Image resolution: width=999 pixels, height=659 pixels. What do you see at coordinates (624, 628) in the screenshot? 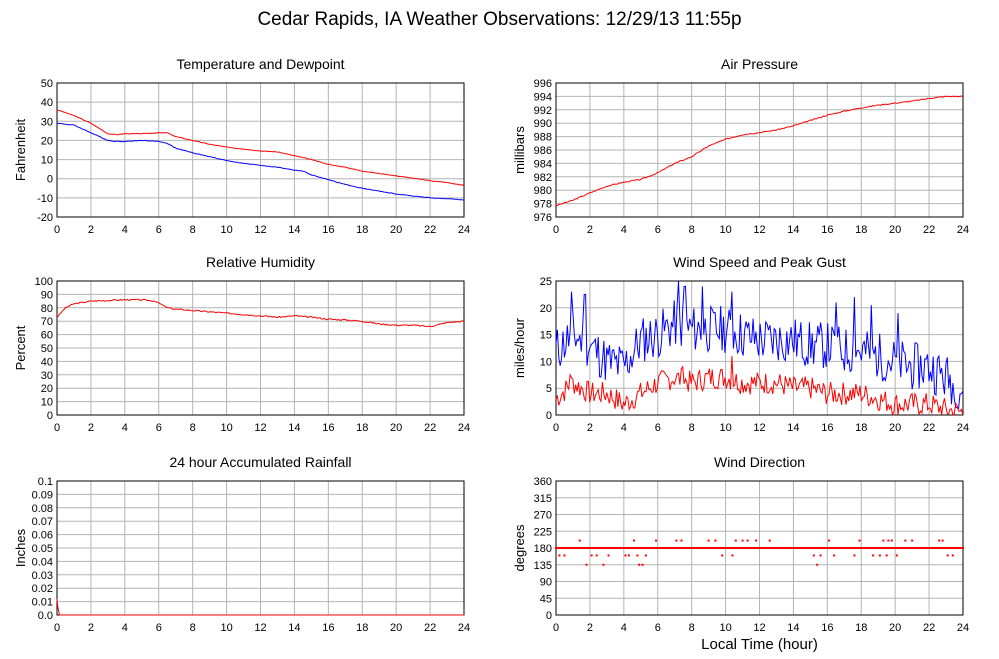
I see `x-tick-label: 4` at bounding box center [624, 628].